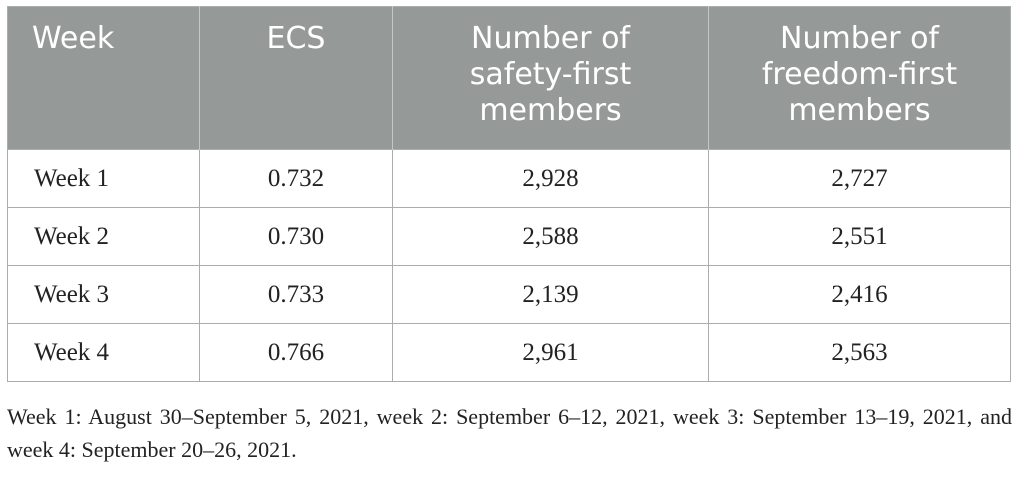 The width and height of the screenshot is (1020, 480). I want to click on cell-safety-first: 2,139, so click(550, 294).